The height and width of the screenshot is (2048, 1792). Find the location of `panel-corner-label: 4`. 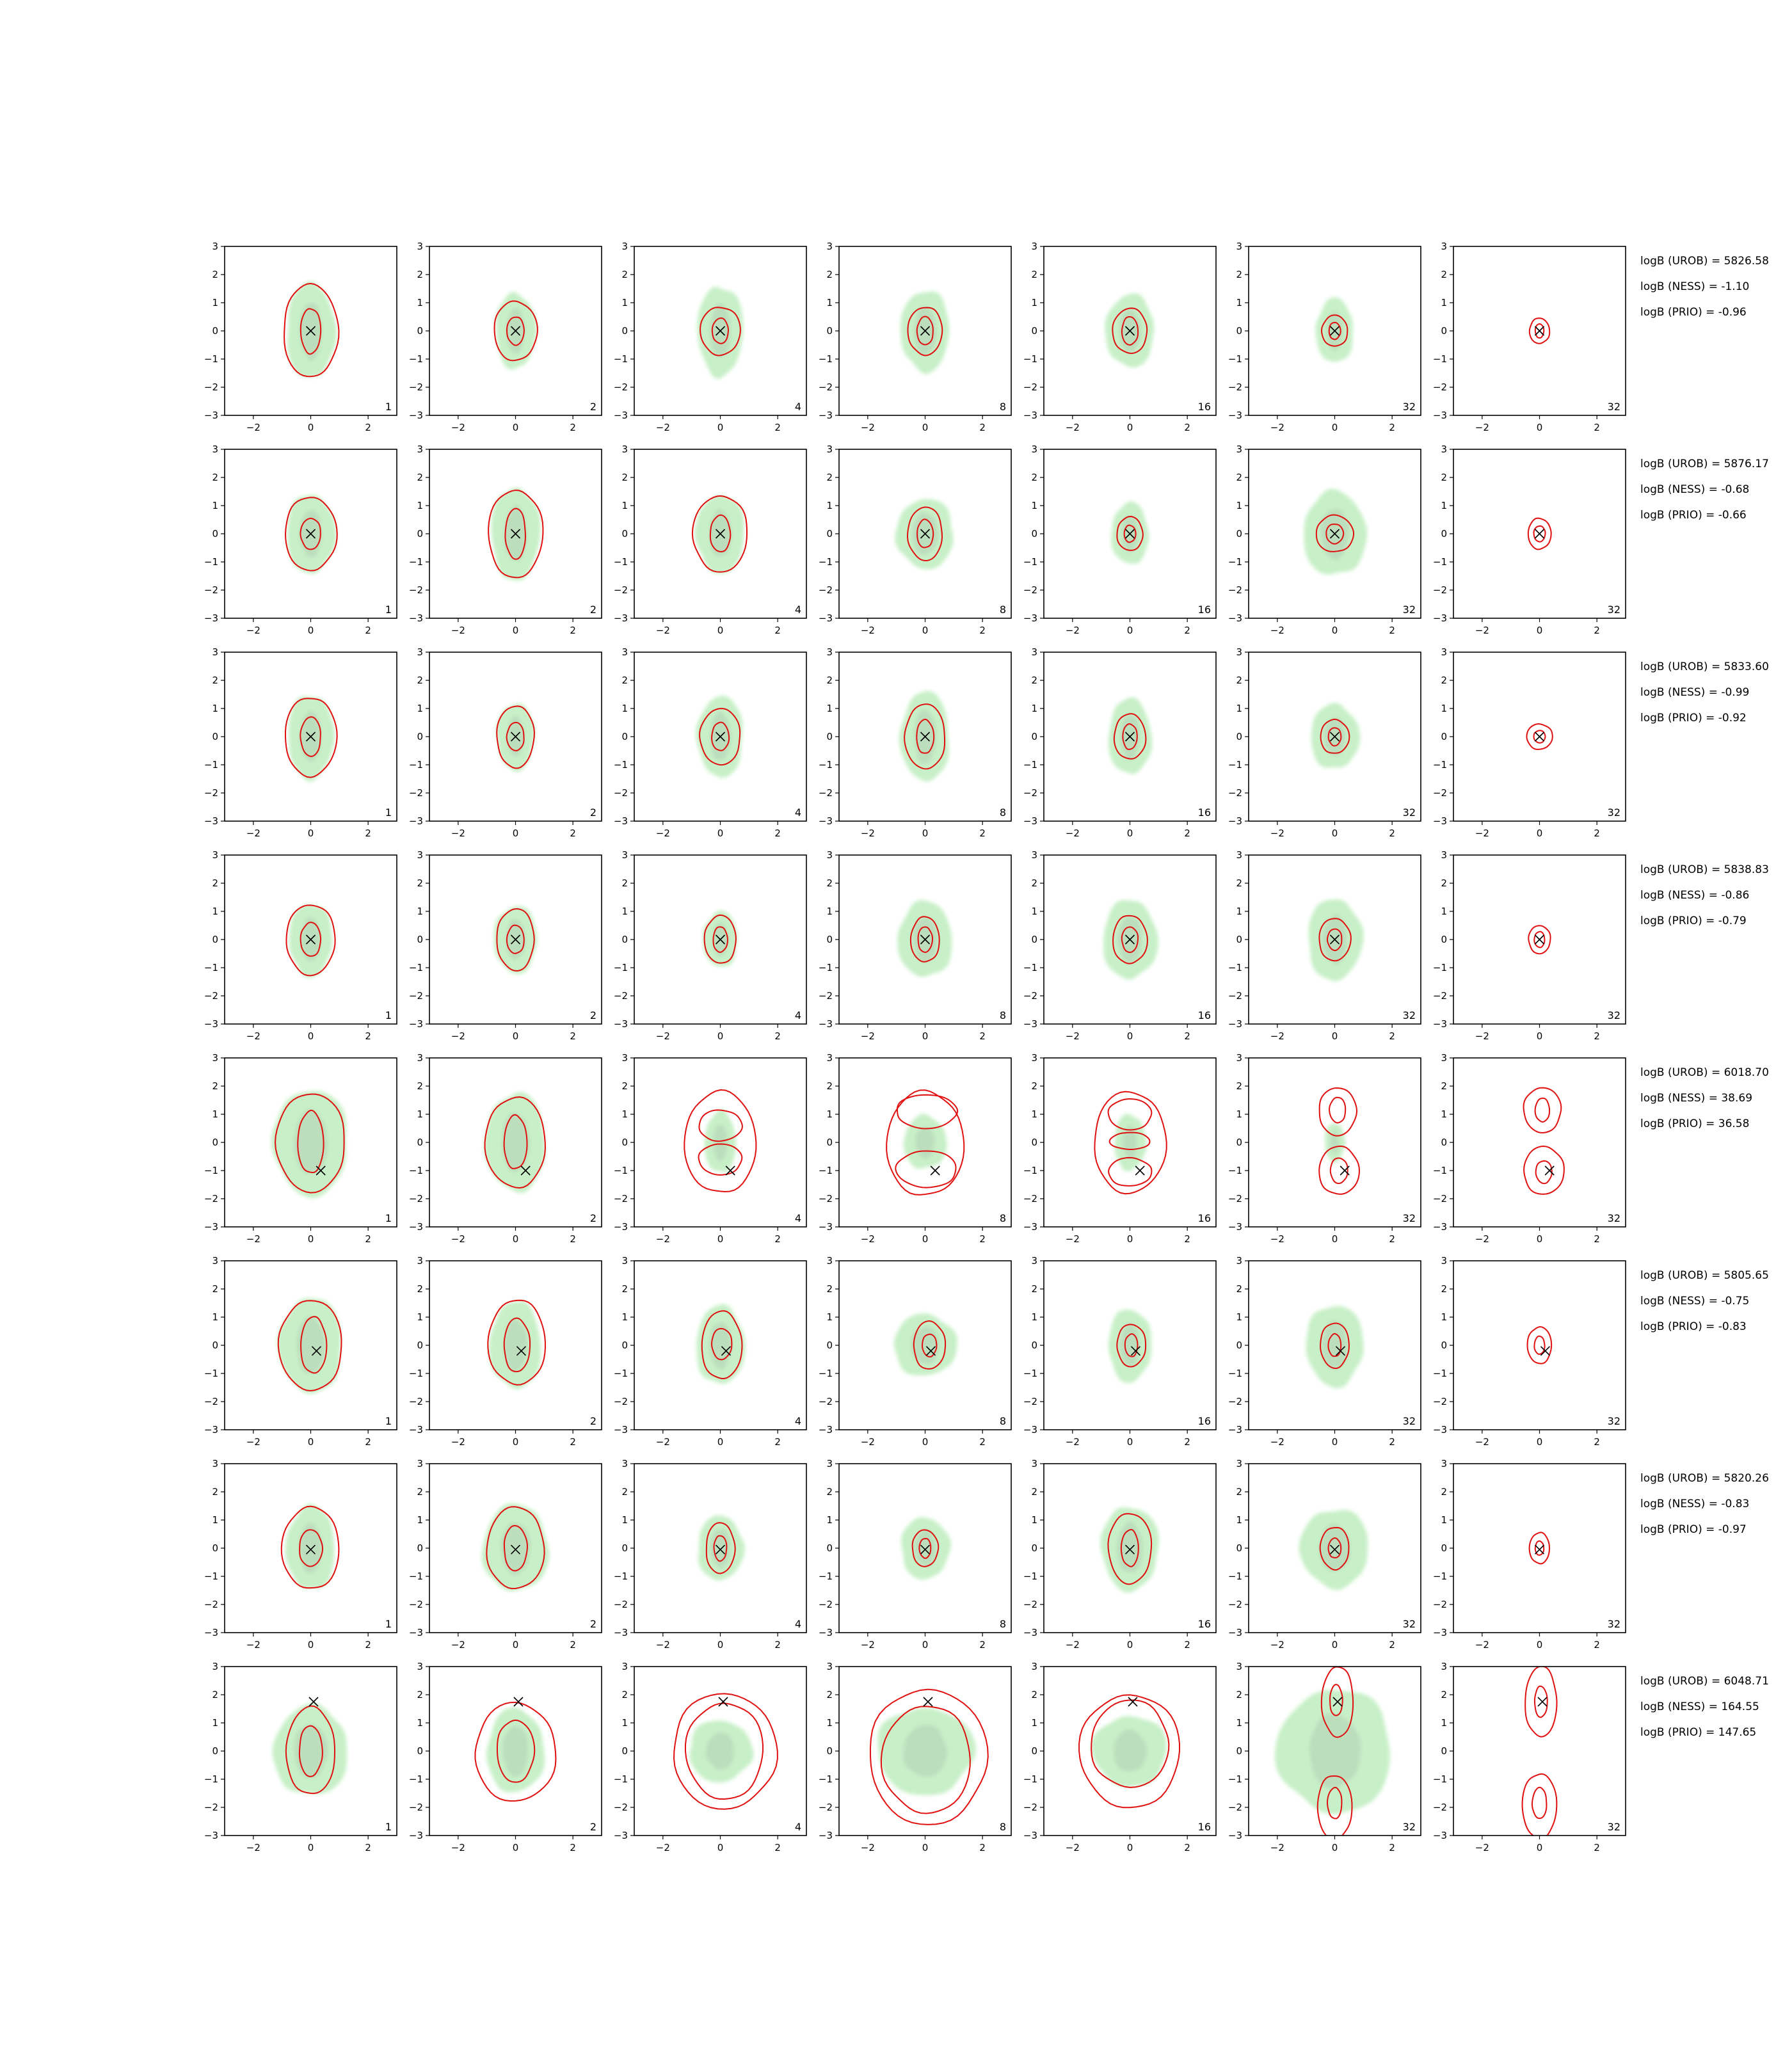

panel-corner-label: 4 is located at coordinates (798, 1624).